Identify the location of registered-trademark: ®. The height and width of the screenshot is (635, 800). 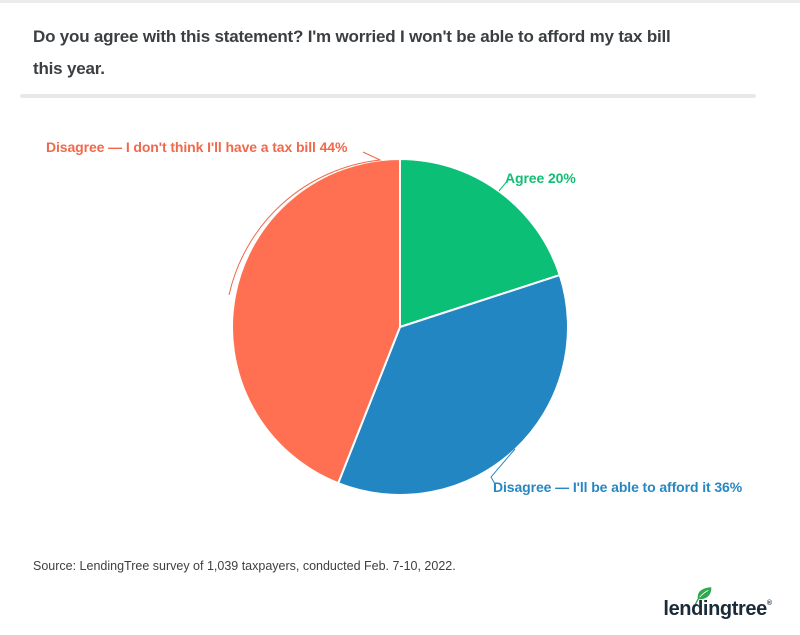
(769, 603).